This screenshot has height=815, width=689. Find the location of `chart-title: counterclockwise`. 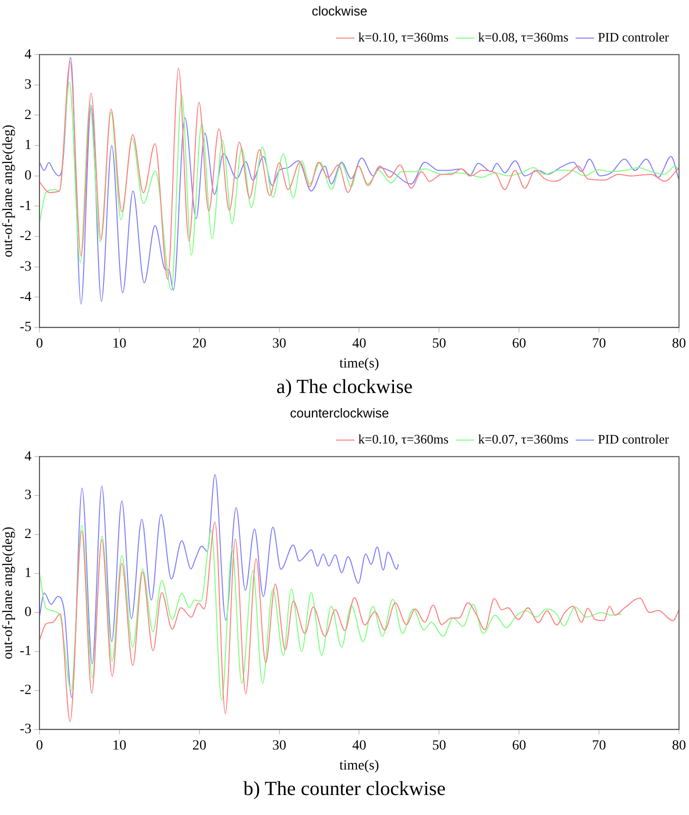

chart-title: counterclockwise is located at coordinates (339, 412).